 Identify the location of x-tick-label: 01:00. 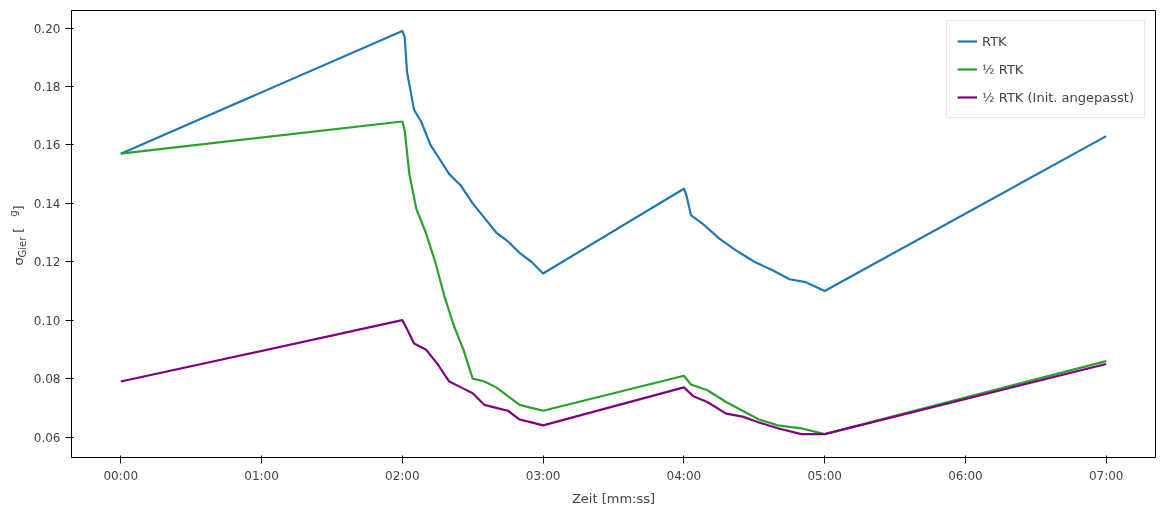
(261, 475).